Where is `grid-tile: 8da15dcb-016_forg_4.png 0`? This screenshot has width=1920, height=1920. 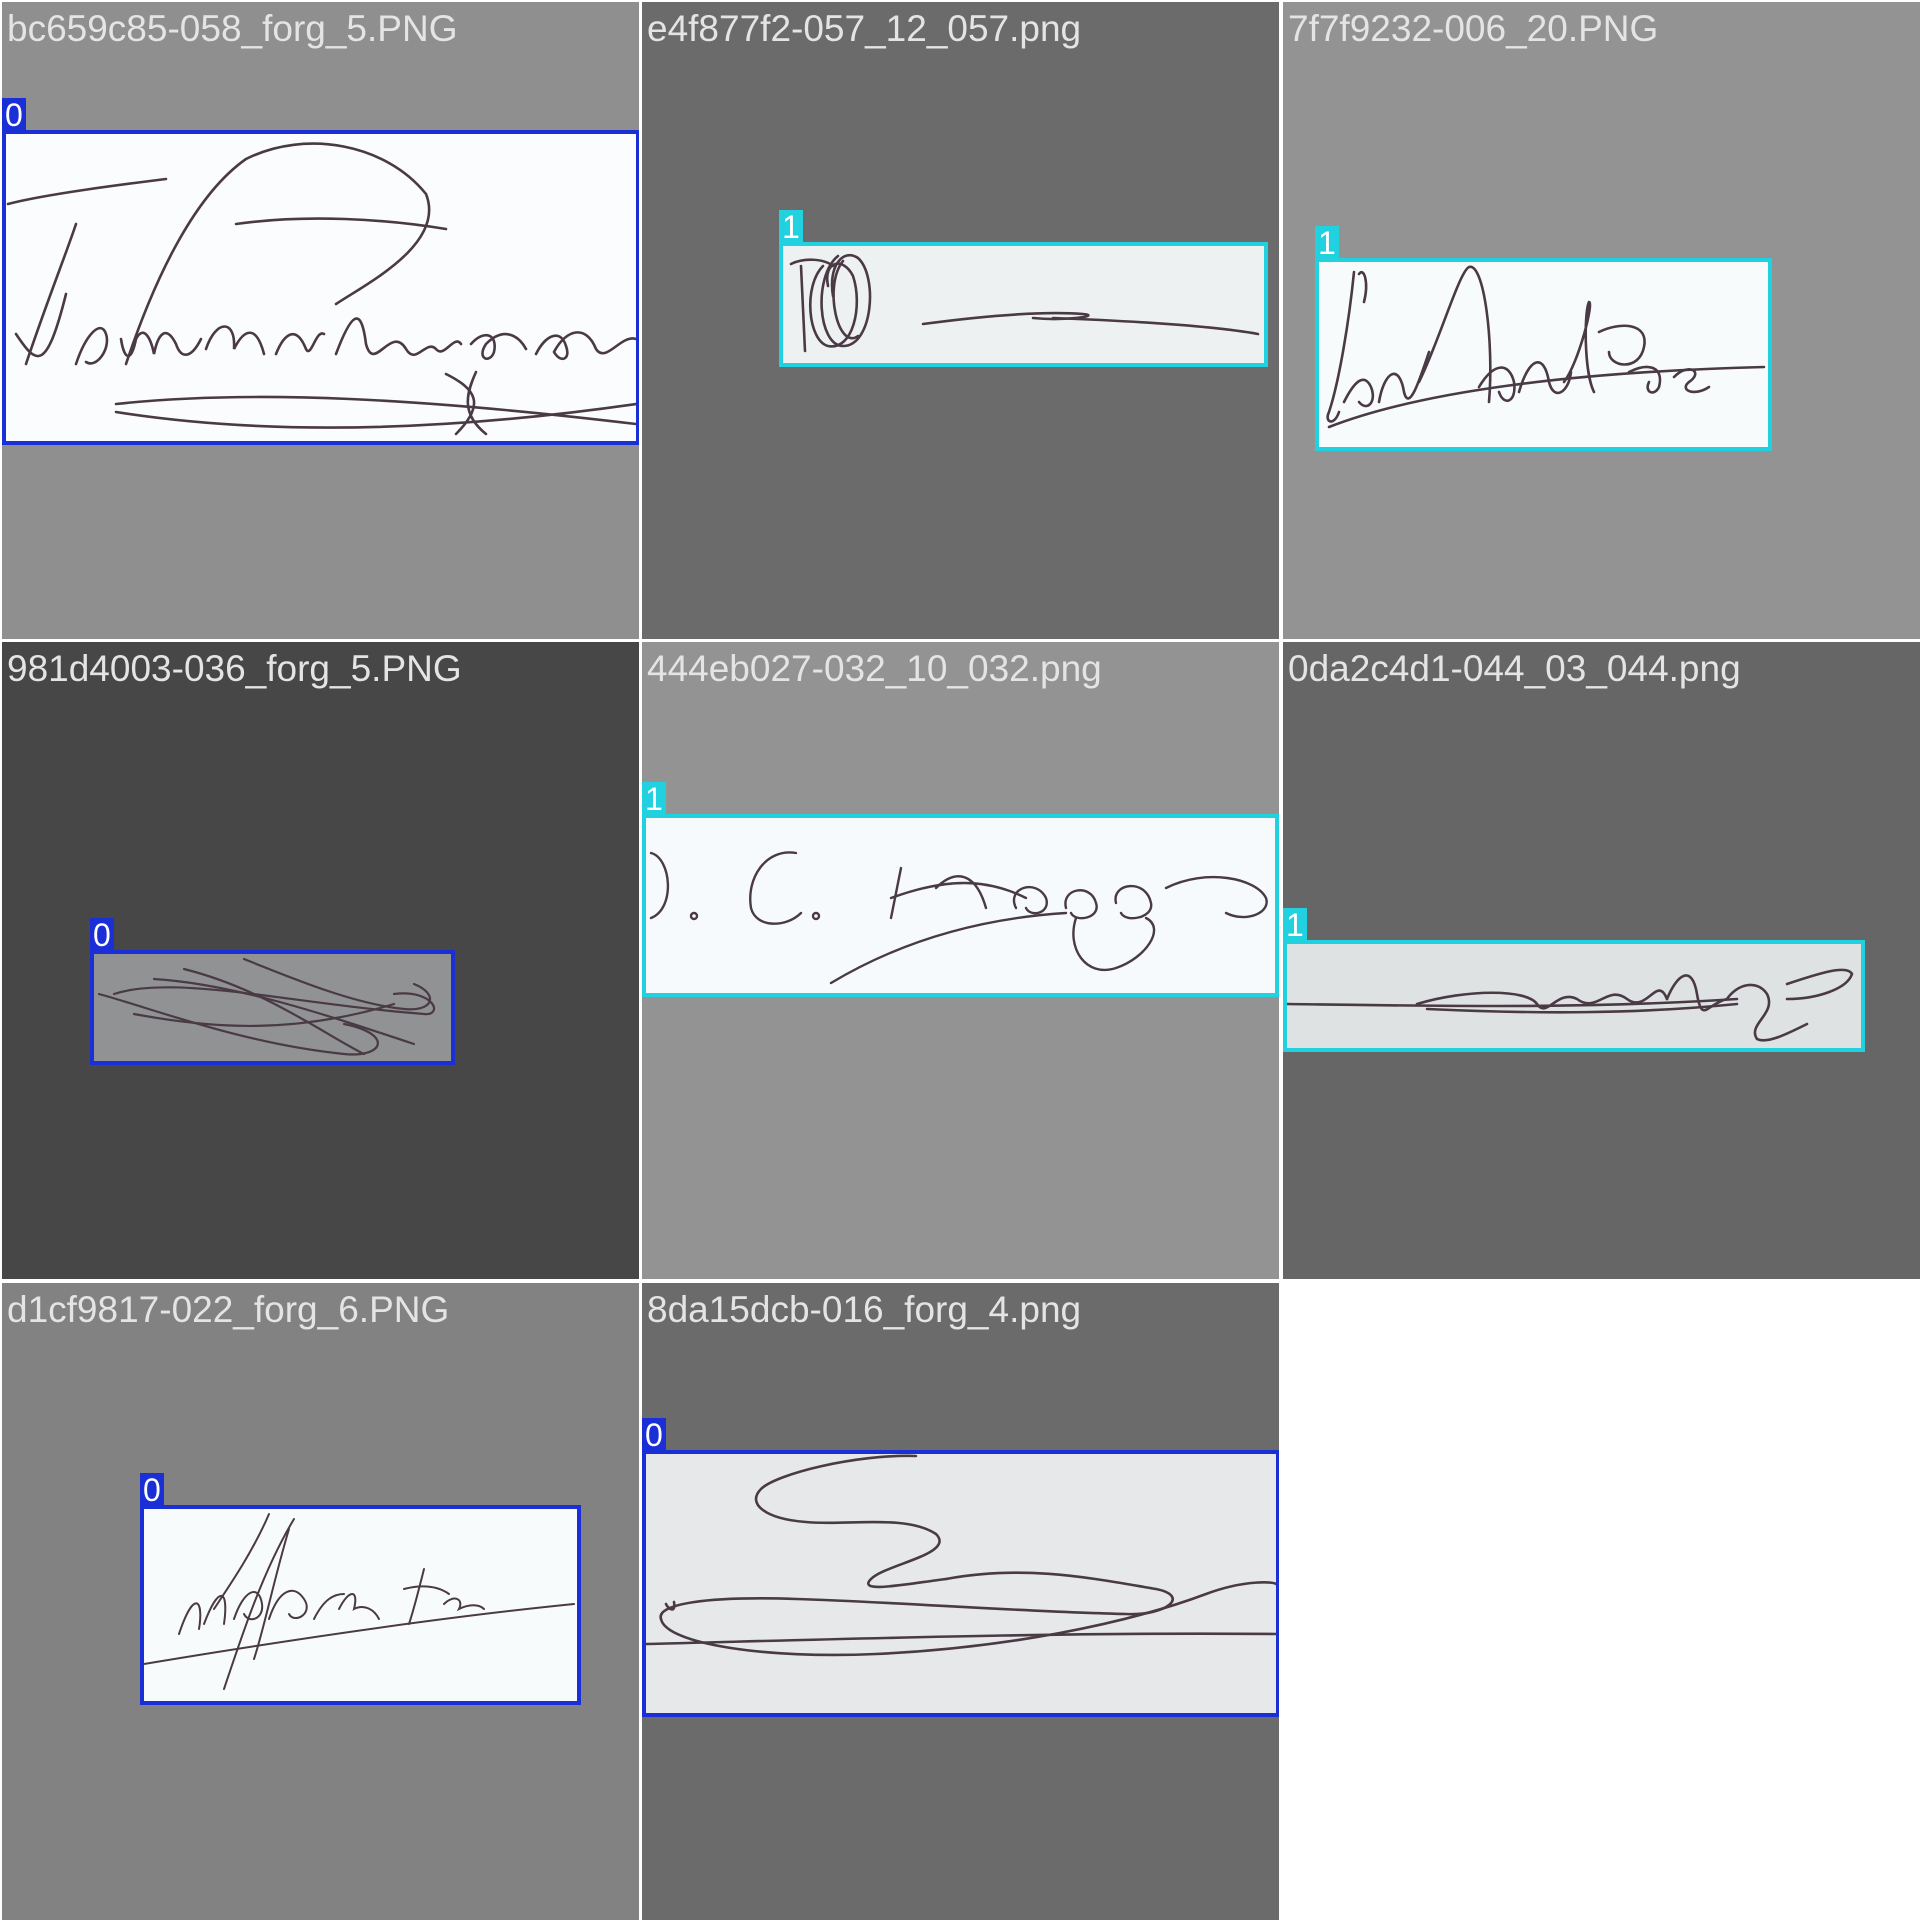 grid-tile: 8da15dcb-016_forg_4.png 0 is located at coordinates (960, 1601).